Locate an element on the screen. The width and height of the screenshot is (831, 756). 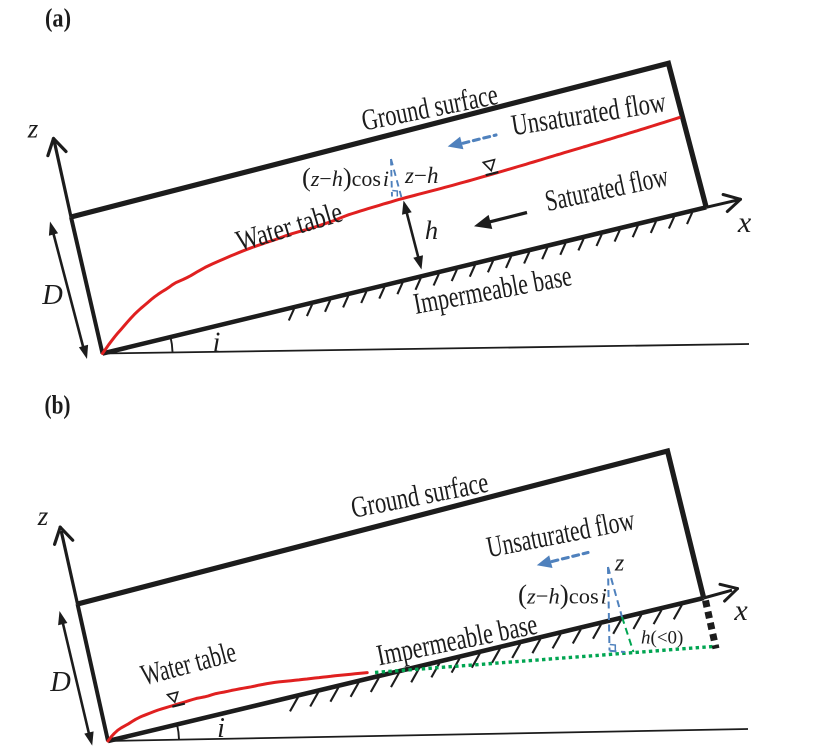
svg-text: z−h is located at coordinates (421, 175).